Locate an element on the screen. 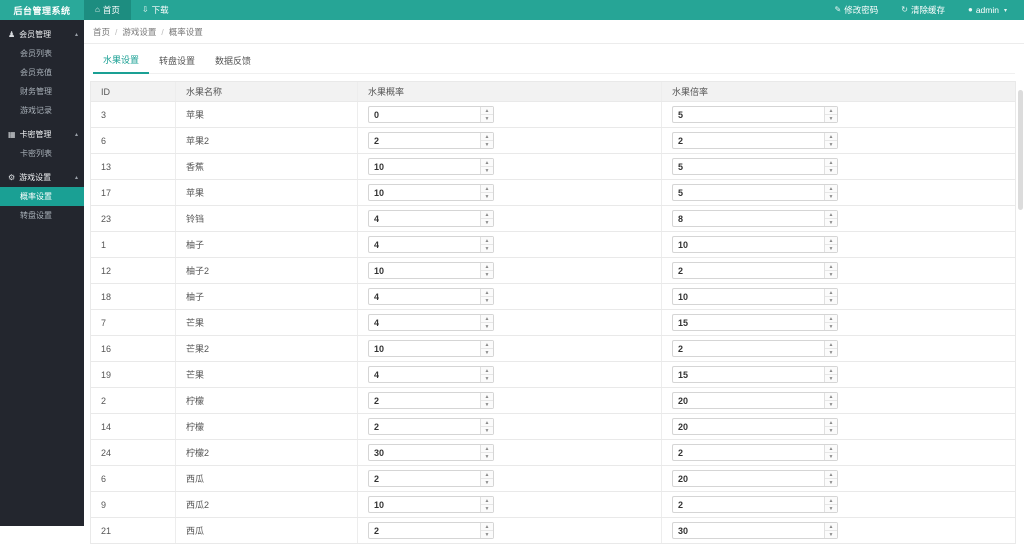 The image size is (1024, 544). sidebar-item: ▦ 卡密管理 ▴ is located at coordinates (42, 134).